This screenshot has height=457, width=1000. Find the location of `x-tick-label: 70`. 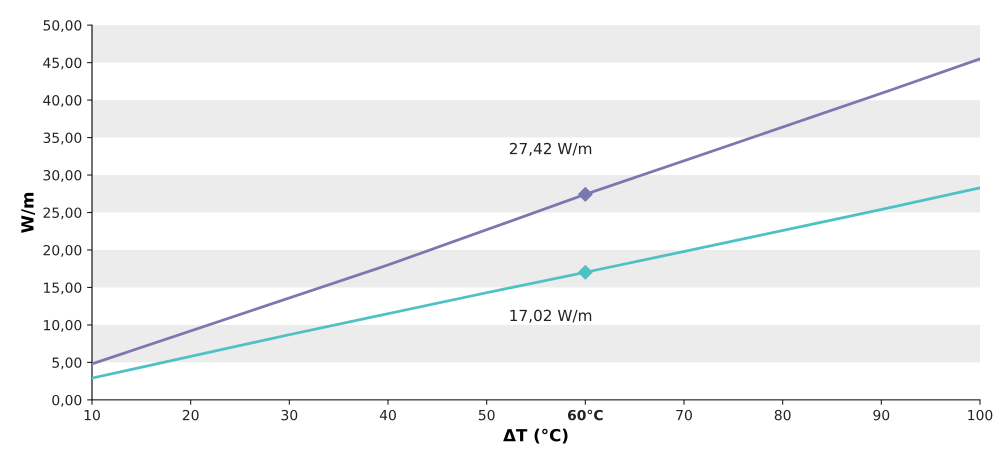

x-tick-label: 70 is located at coordinates (684, 415).